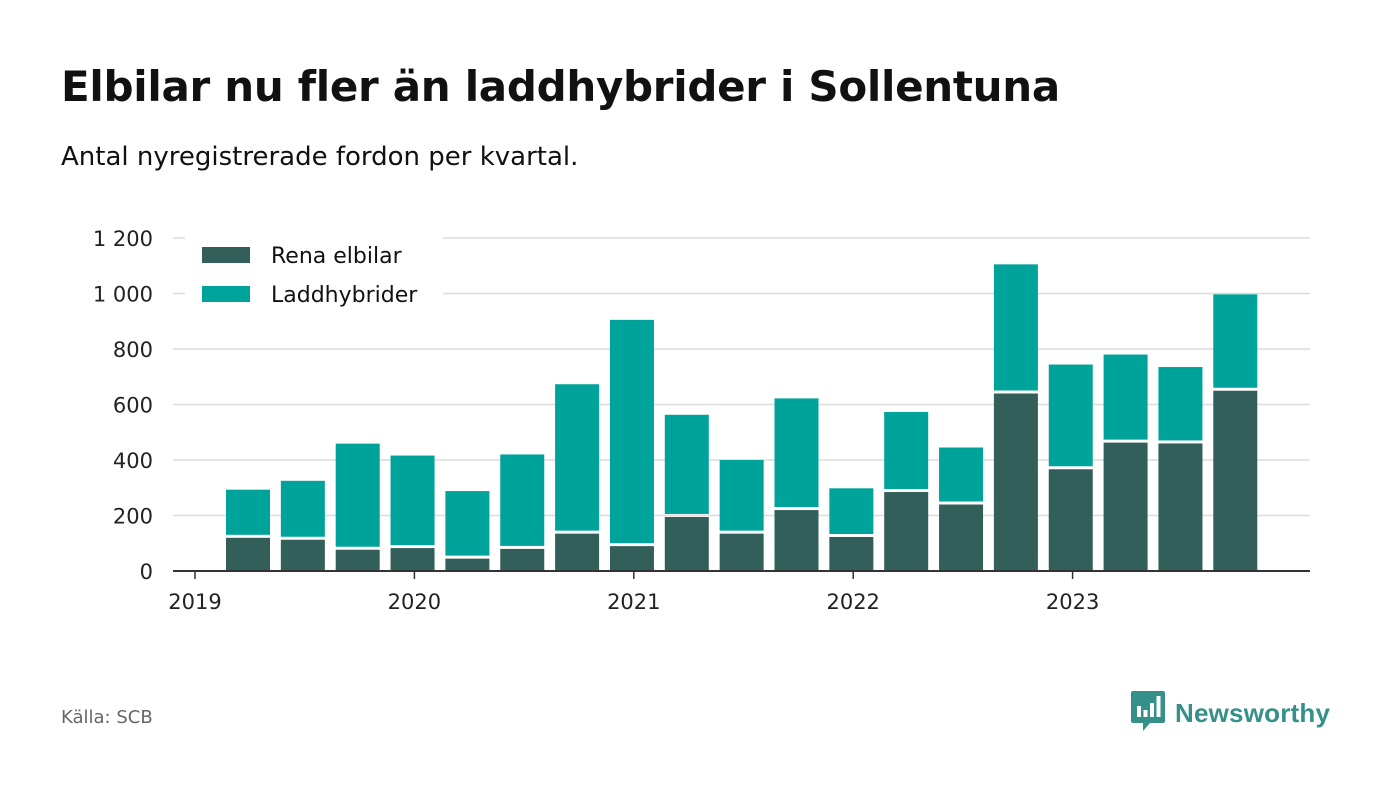 The height and width of the screenshot is (793, 1400). What do you see at coordinates (1253, 712) in the screenshot?
I see `brand-name: Newsworthy` at bounding box center [1253, 712].